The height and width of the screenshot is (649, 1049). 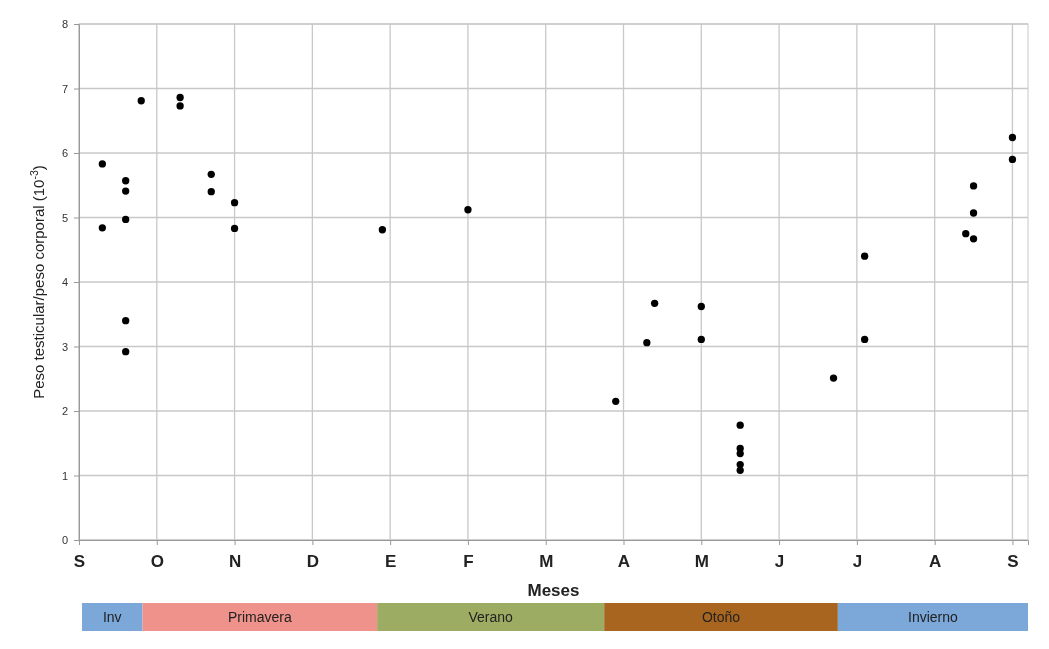 I want to click on x-axis-title: Meses, so click(x=553, y=590).